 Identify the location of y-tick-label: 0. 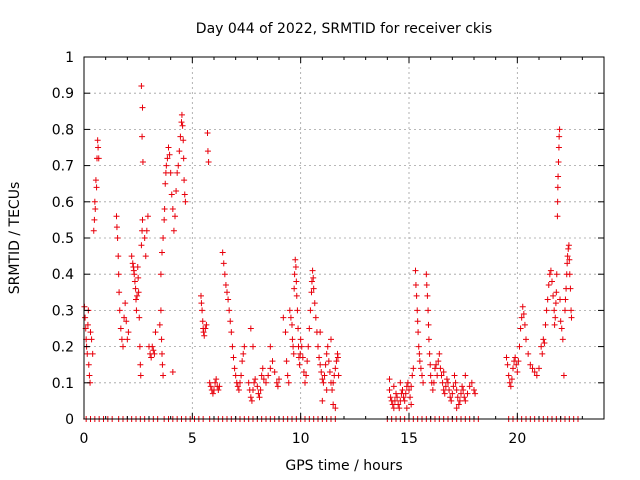
(69, 420).